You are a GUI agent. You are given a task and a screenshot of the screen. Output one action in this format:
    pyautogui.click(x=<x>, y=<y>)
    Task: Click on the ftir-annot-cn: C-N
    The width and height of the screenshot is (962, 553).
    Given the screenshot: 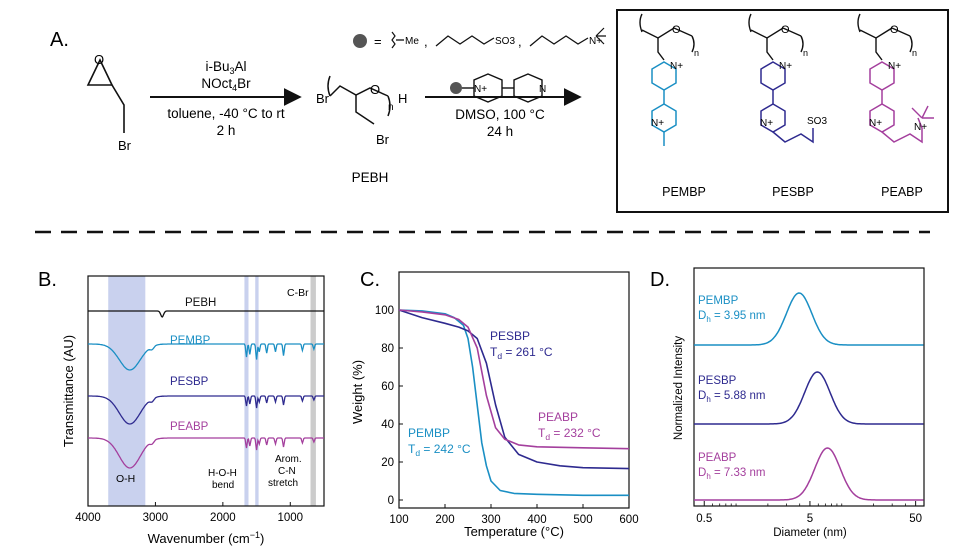 What is the action you would take?
    pyautogui.click(x=287, y=471)
    